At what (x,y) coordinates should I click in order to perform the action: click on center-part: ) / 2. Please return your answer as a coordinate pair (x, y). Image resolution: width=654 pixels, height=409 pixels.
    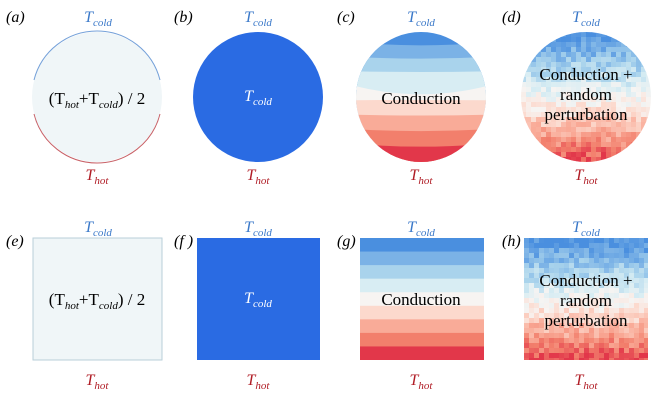
    Looking at the image, I should click on (131, 98).